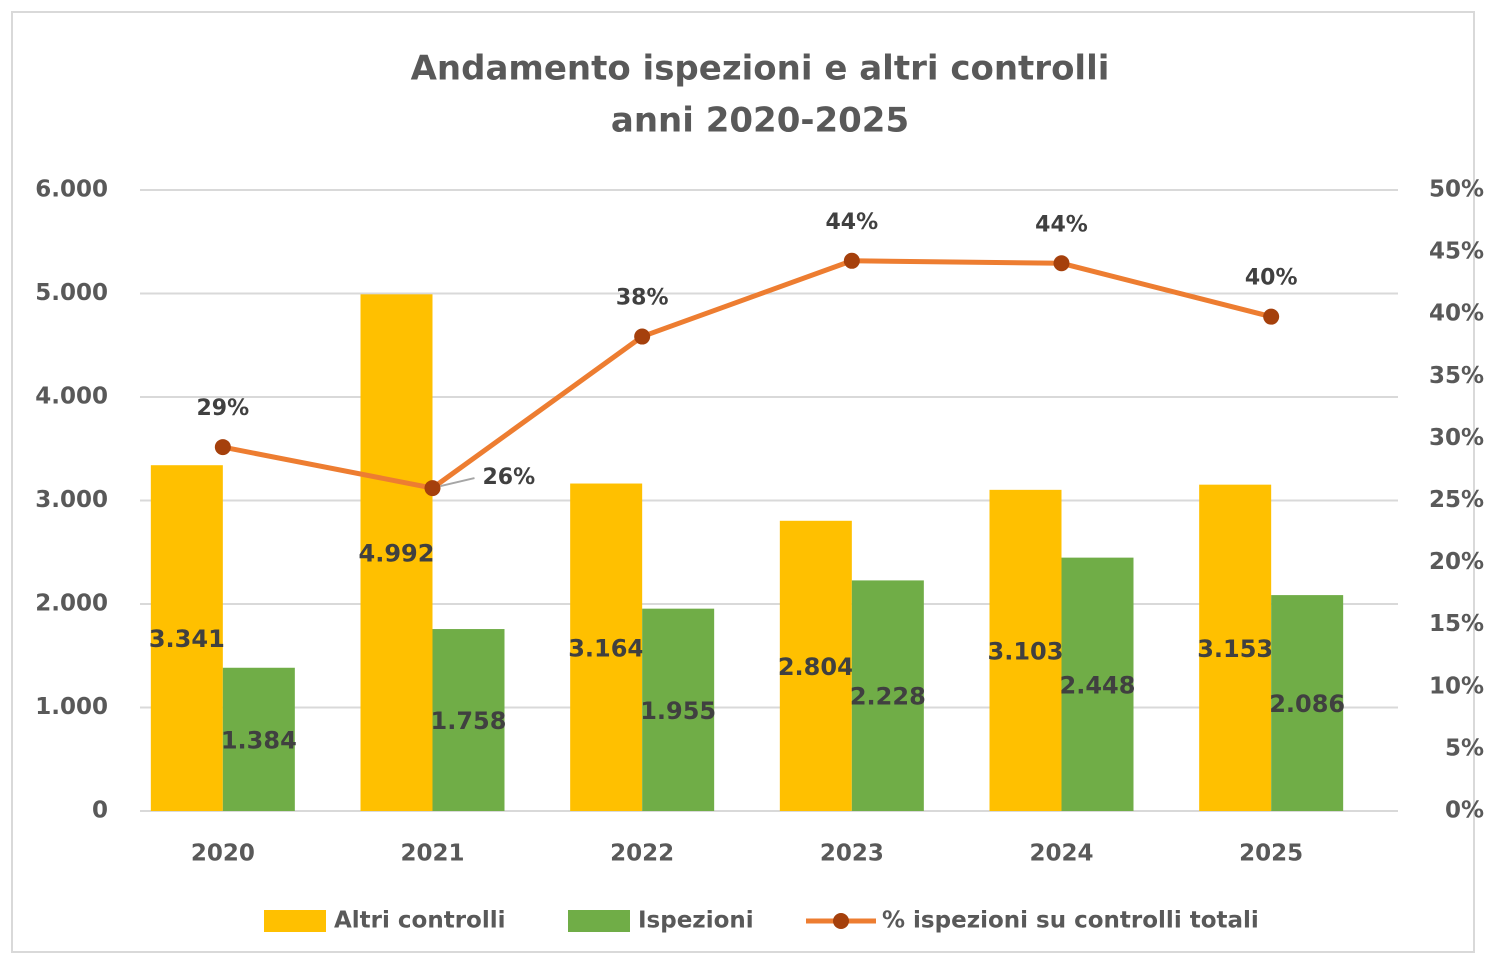 The width and height of the screenshot is (1486, 964). Describe the element at coordinates (642, 298) in the screenshot. I see `line-value-label: 38%` at that location.